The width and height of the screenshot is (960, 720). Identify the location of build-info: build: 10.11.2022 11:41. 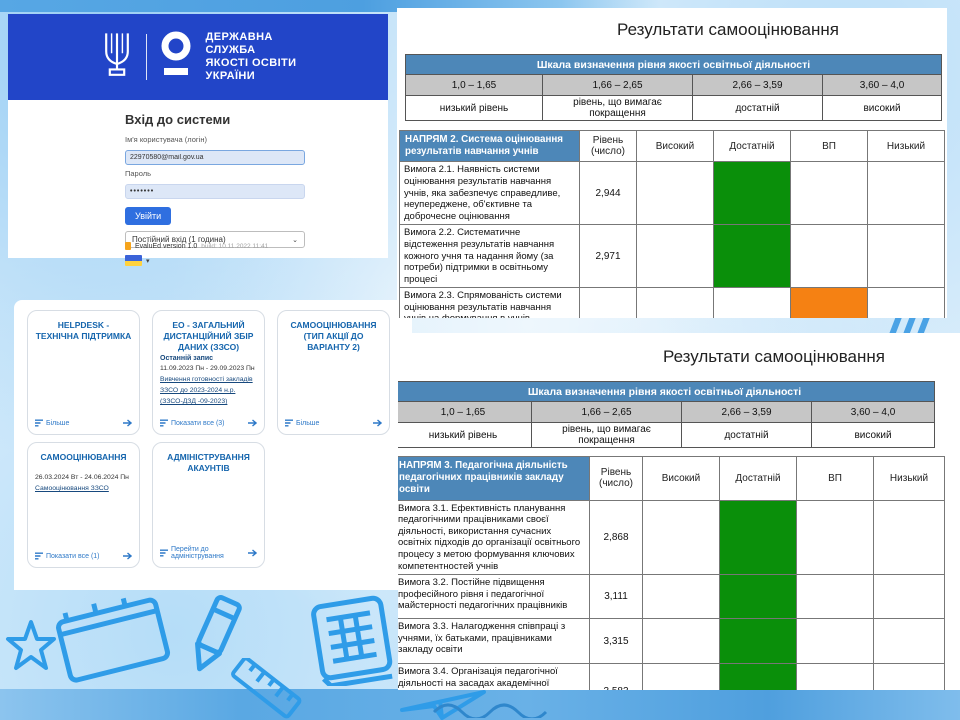
(235, 246).